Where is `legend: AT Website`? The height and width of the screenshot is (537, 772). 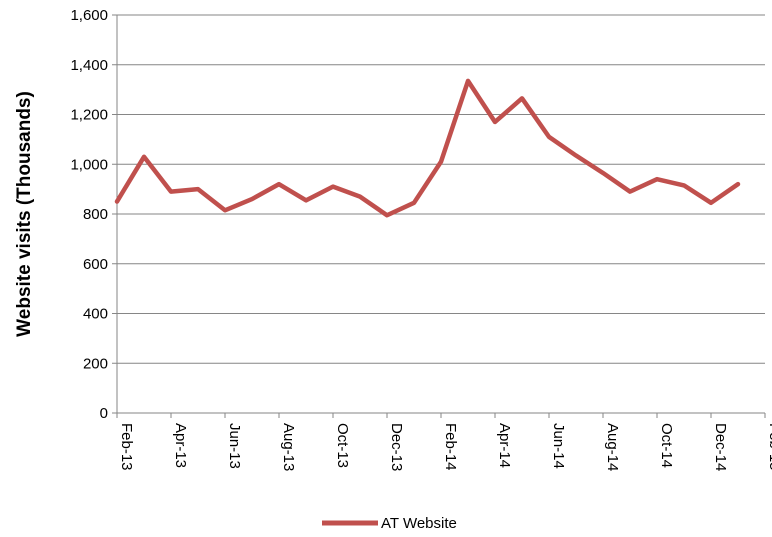
legend: AT Website is located at coordinates (389, 523).